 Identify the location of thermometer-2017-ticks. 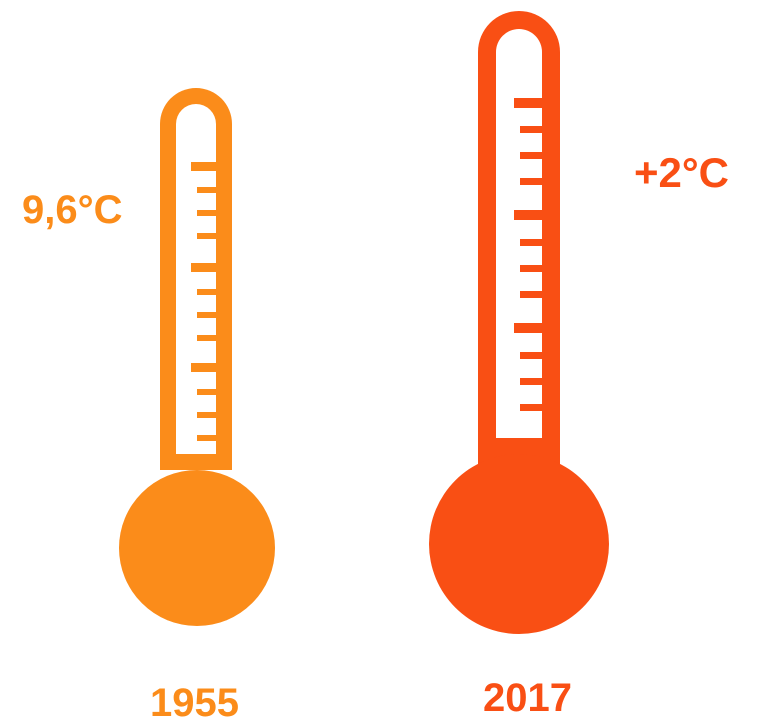
(528, 254).